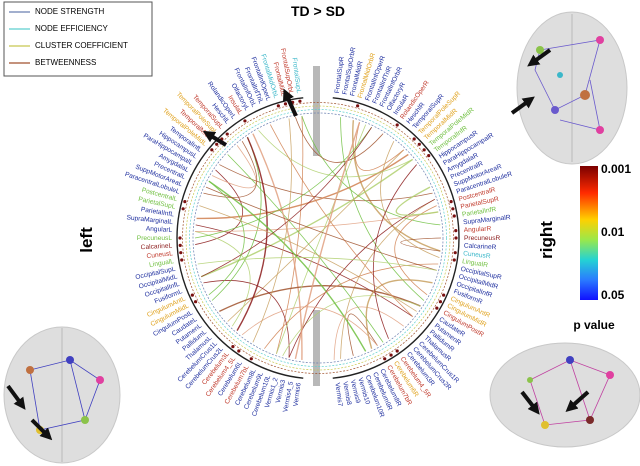 The width and height of the screenshot is (640, 466). I want to click on region-label: LingualL, so click(162, 263).